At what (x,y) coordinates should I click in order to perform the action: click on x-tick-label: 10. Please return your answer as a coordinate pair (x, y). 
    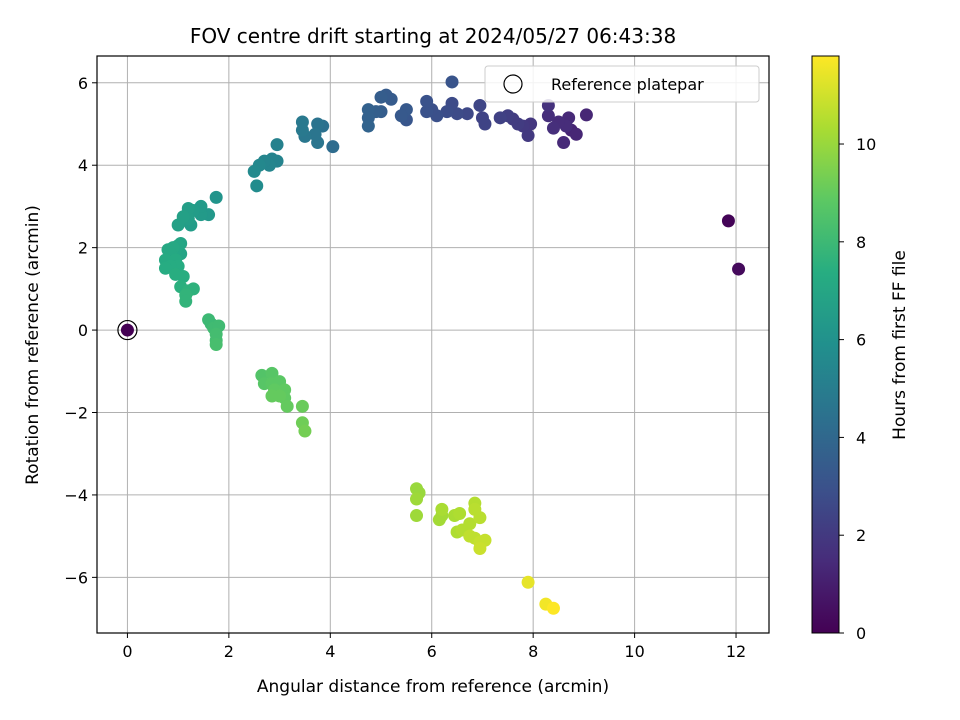
    Looking at the image, I should click on (634, 651).